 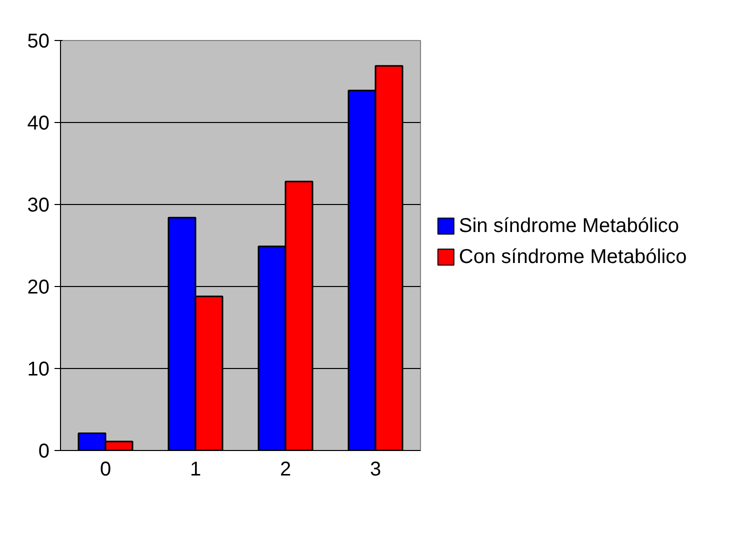 I want to click on y-tick-label: 30, so click(x=38, y=205).